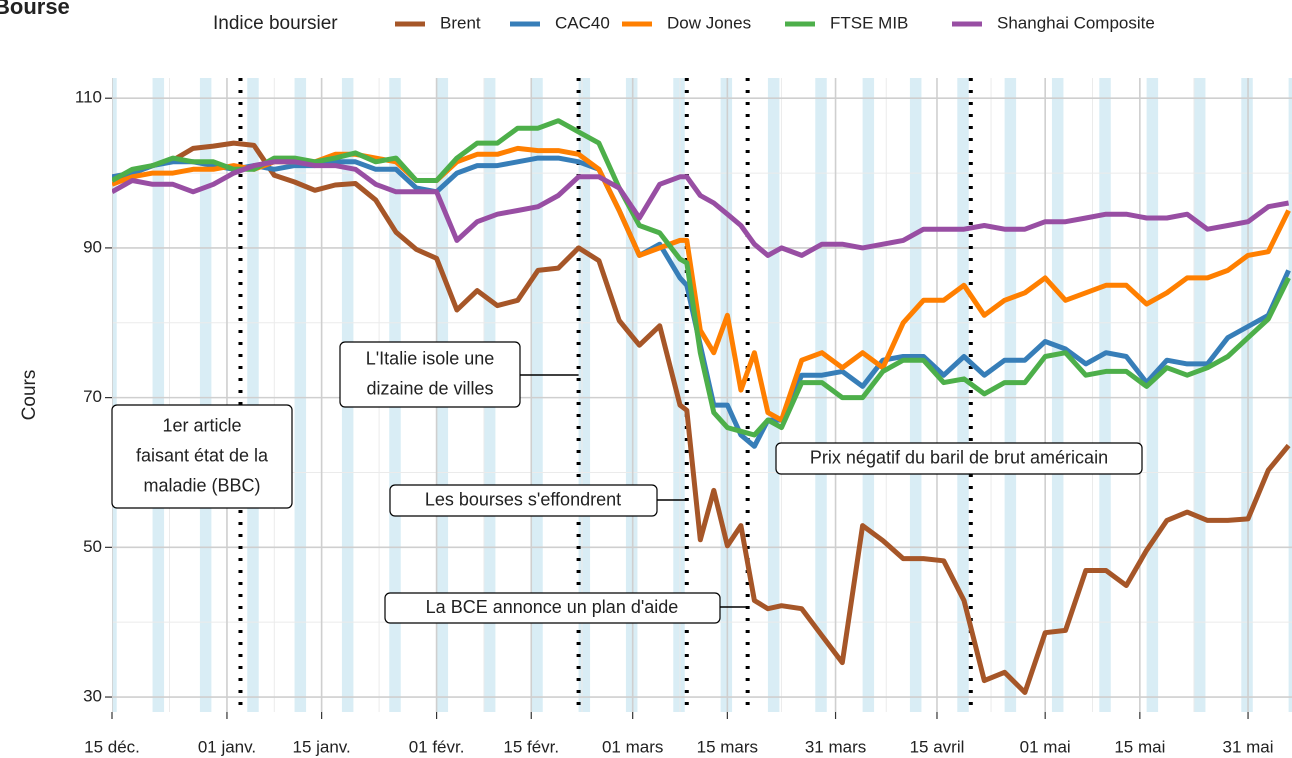  I want to click on y-axis-label: Cours, so click(29, 395).